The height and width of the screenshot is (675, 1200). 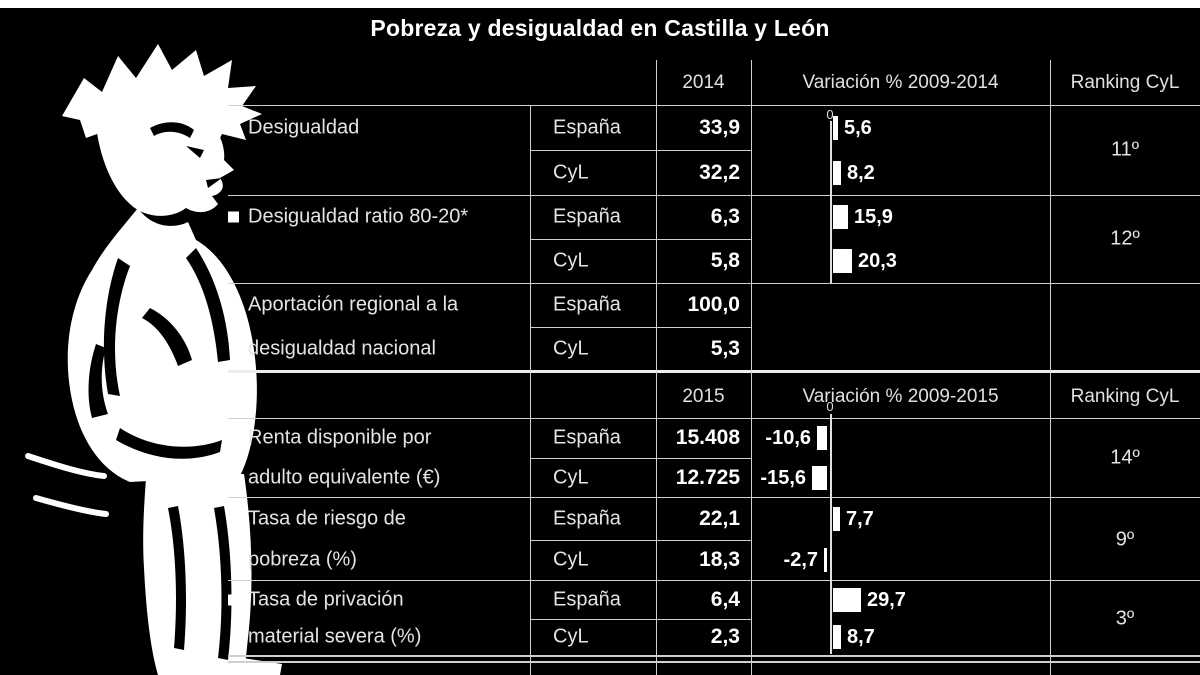 What do you see at coordinates (335, 636) in the screenshot?
I see `indicator-label-line2: material severa (%)` at bounding box center [335, 636].